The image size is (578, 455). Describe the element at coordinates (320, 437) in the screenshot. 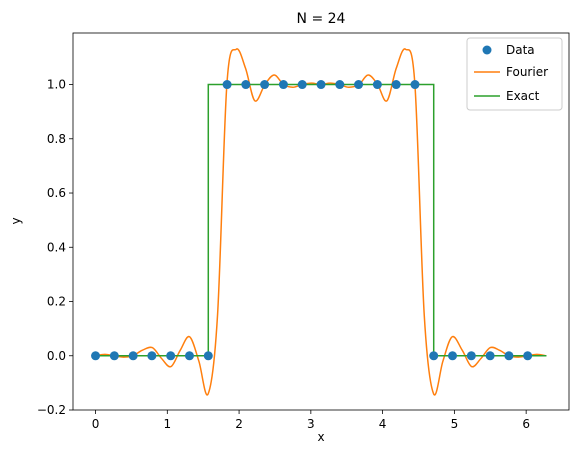

I see `x-axis-label: x` at that location.